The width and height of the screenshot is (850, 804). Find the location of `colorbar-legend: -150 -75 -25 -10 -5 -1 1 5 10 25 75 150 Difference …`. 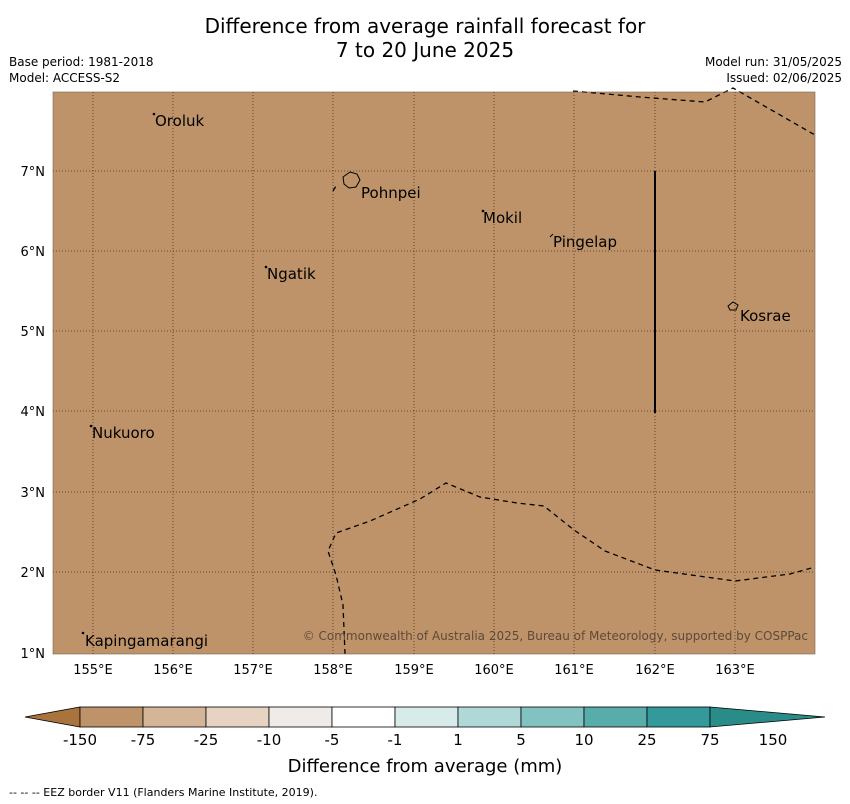

colorbar-legend: -150 -75 -25 -10 -5 -1 1 5 10 25 75 150 Difference … is located at coordinates (425, 741).